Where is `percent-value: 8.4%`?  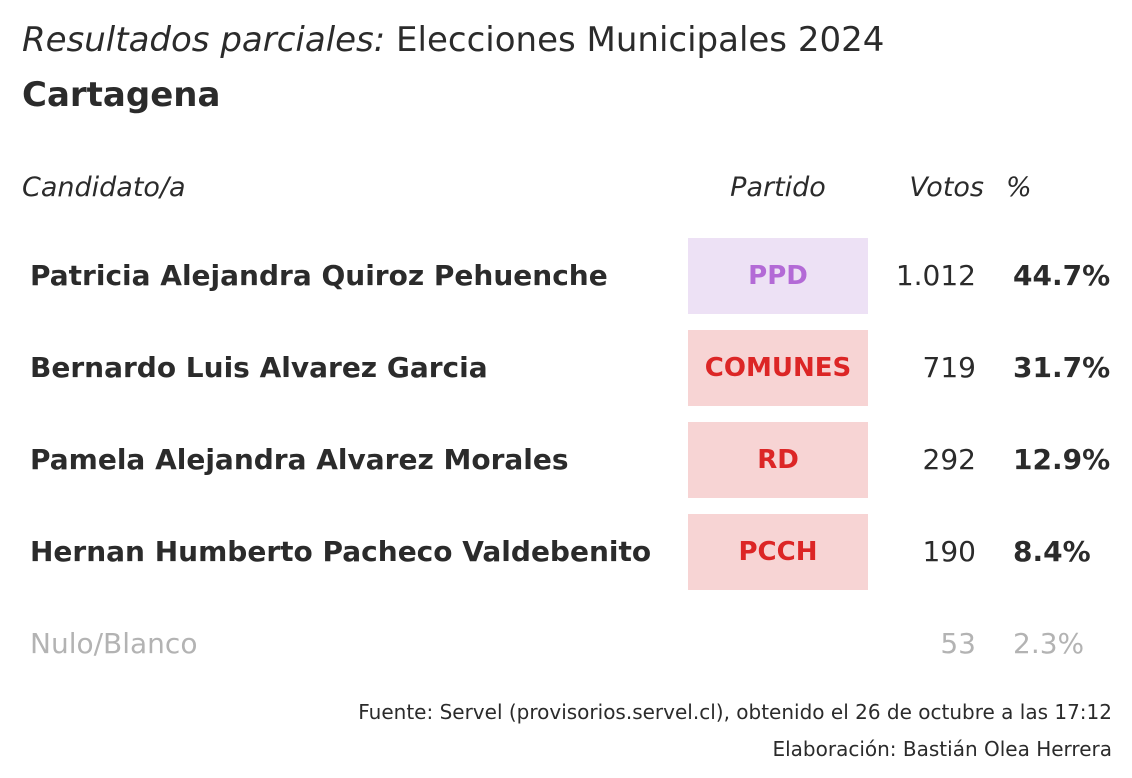
percent-value: 8.4% is located at coordinates (1052, 551).